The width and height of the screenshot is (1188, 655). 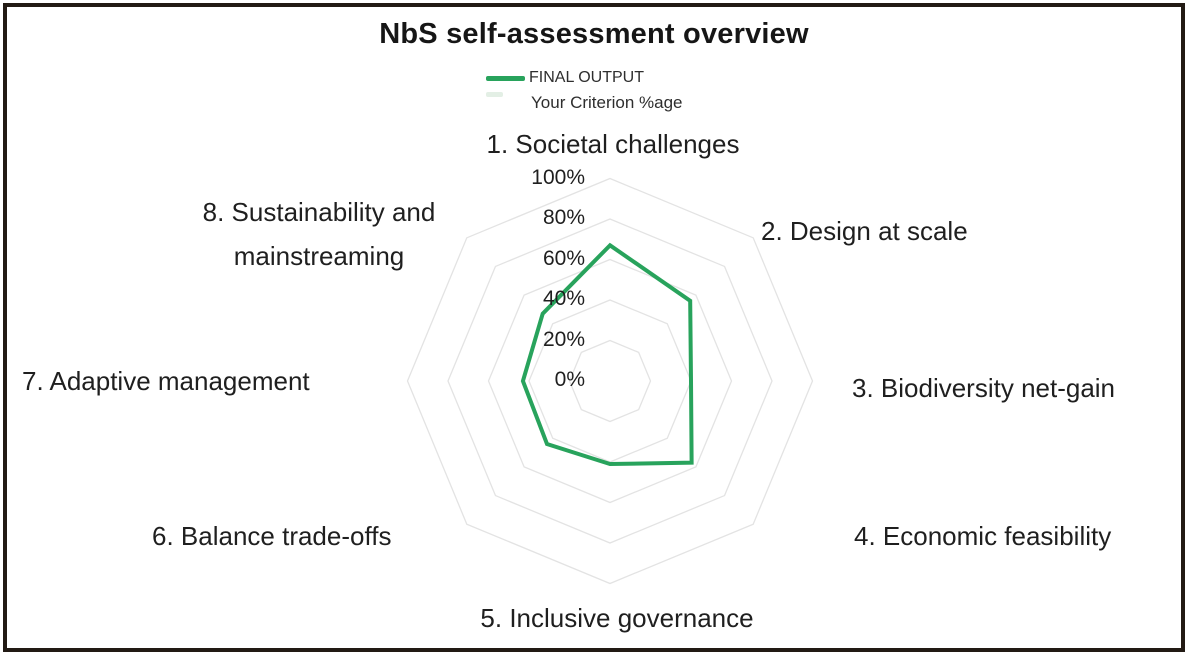 What do you see at coordinates (617, 618) in the screenshot?
I see `axis-label-inclusive-governance: 5. Inclusive governance` at bounding box center [617, 618].